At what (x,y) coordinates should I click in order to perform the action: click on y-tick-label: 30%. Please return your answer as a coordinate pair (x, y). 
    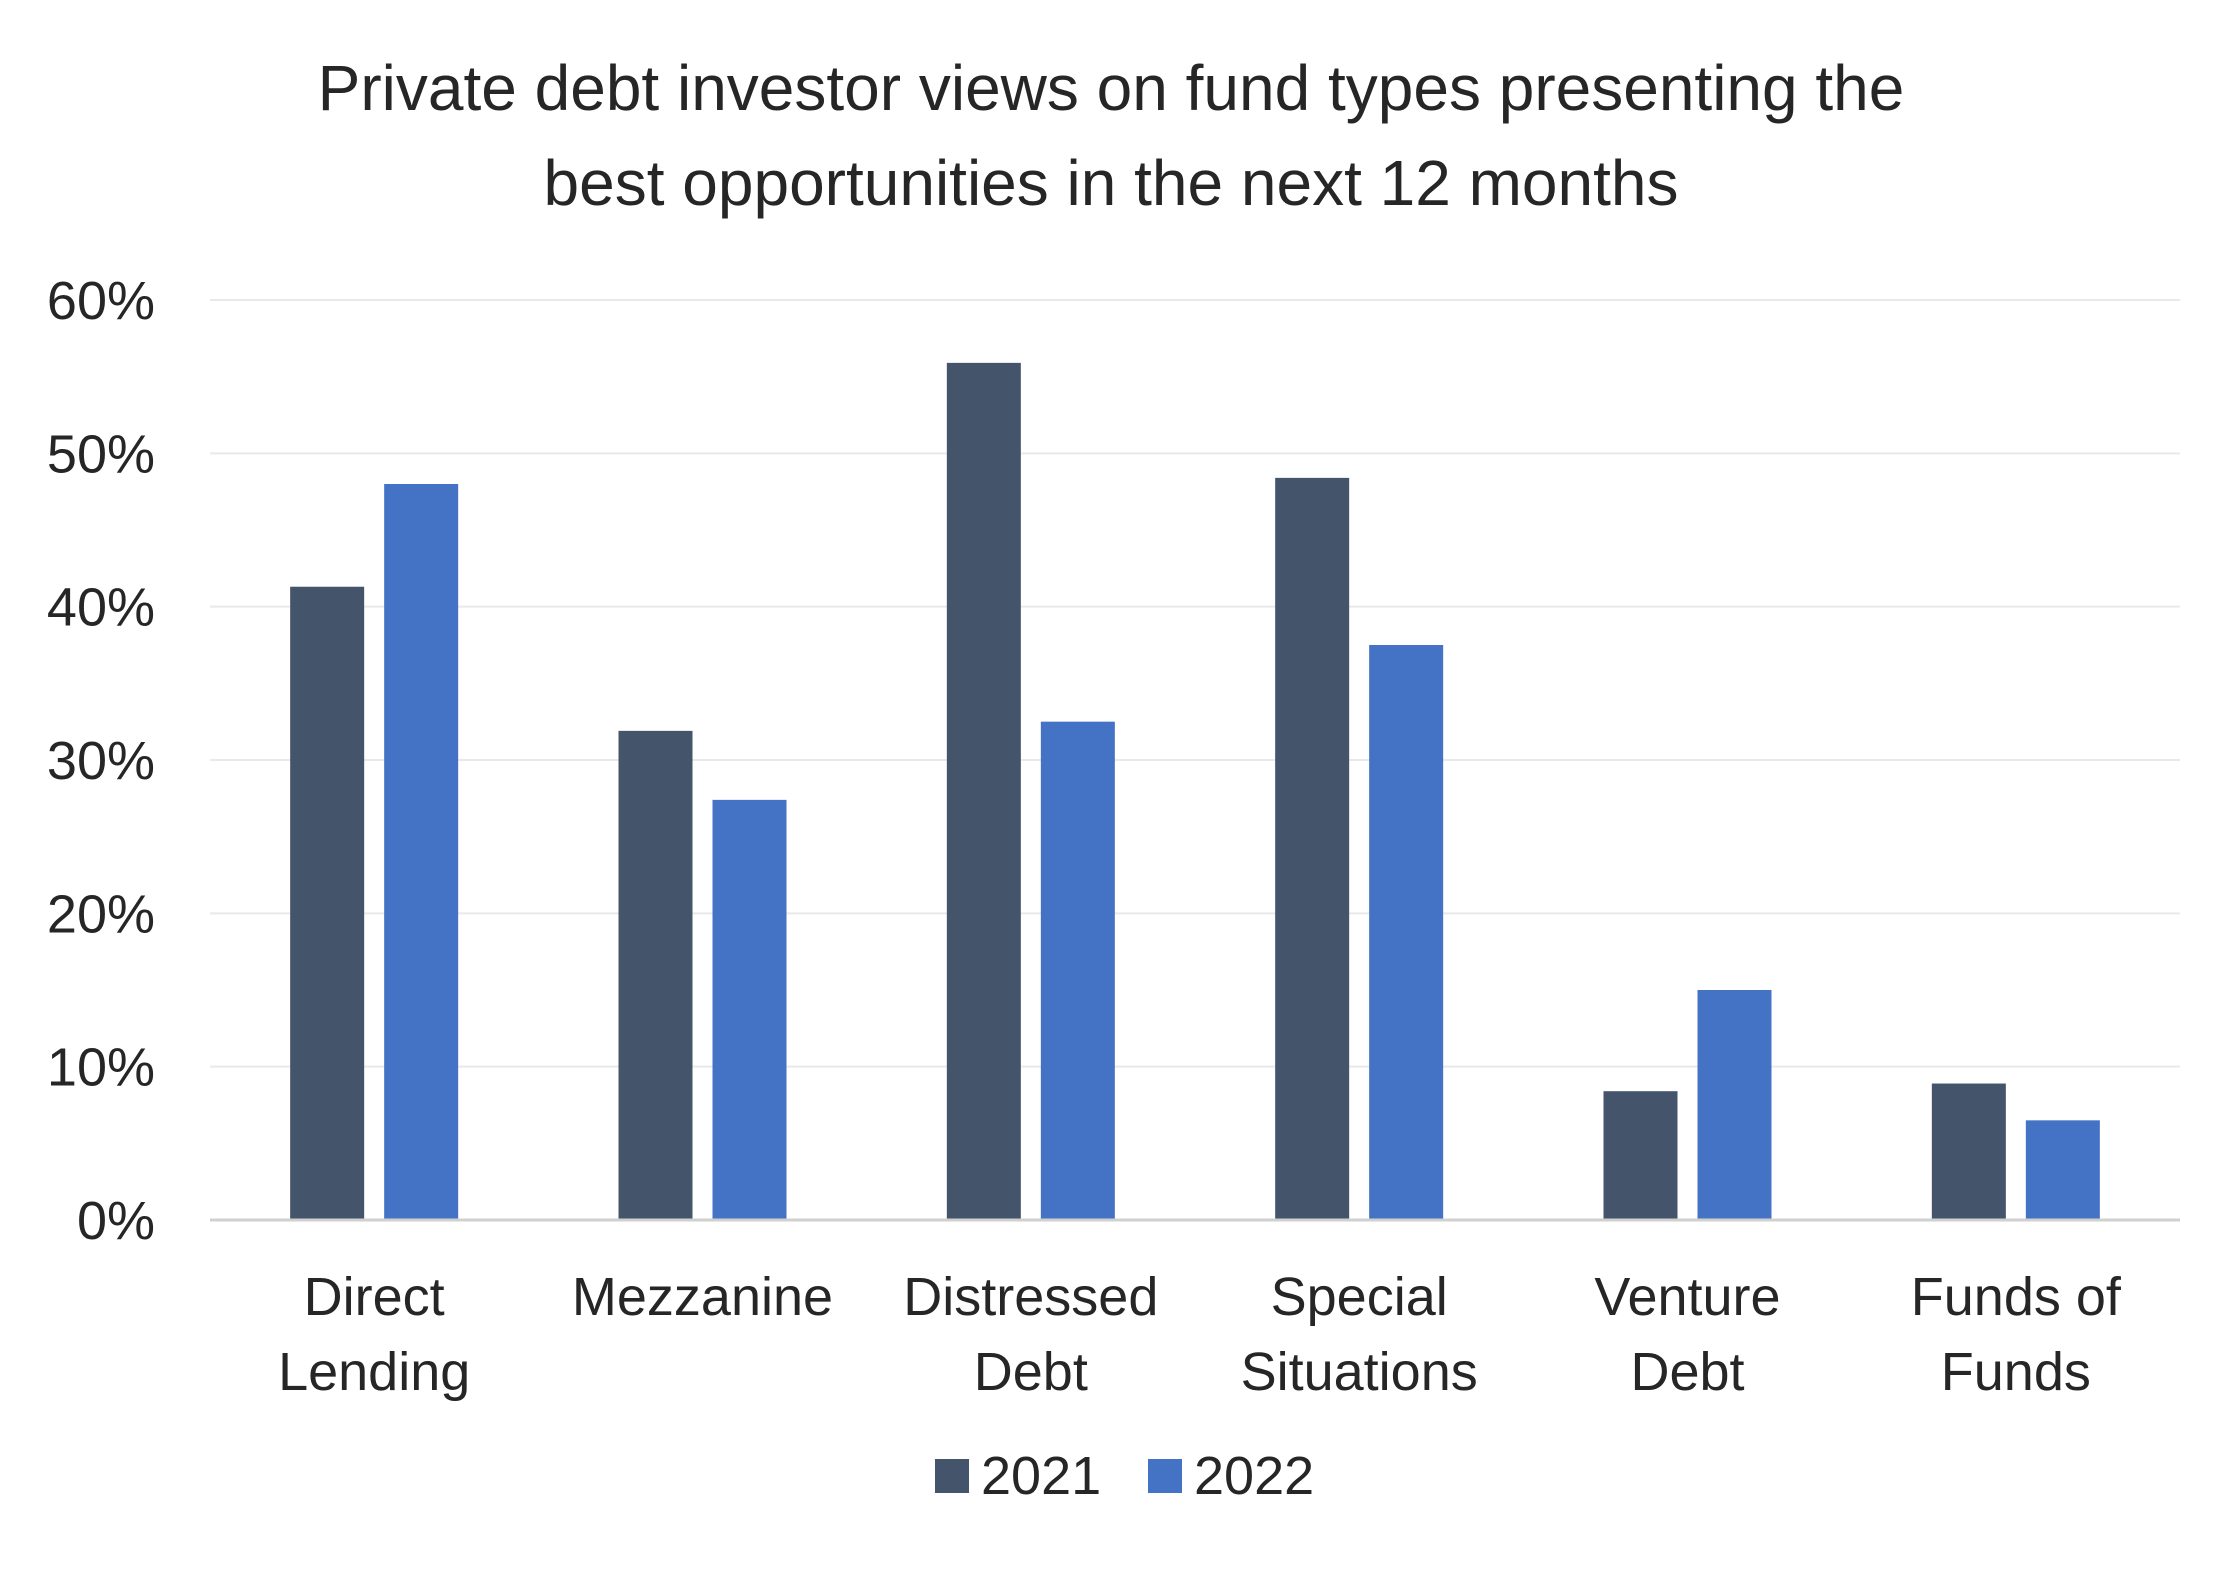
    Looking at the image, I should click on (101, 761).